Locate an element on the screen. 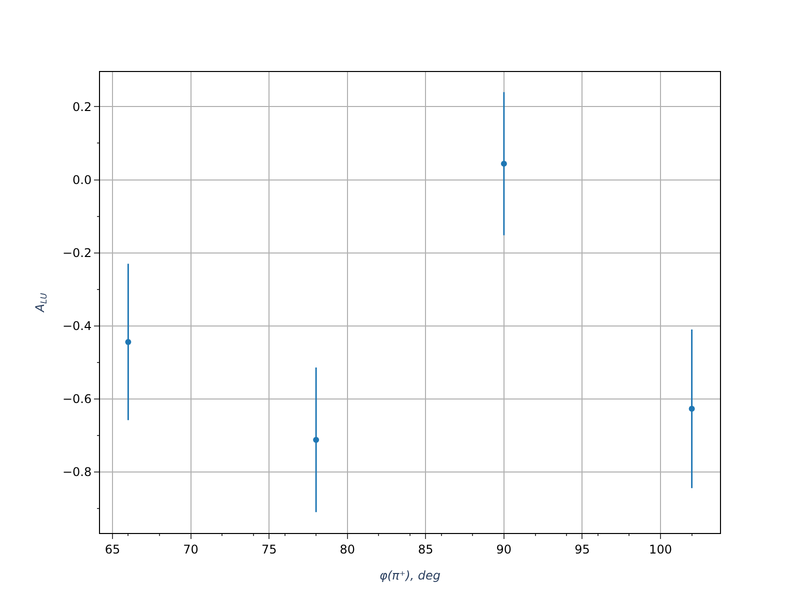  x-tick-label: 95 is located at coordinates (582, 549).